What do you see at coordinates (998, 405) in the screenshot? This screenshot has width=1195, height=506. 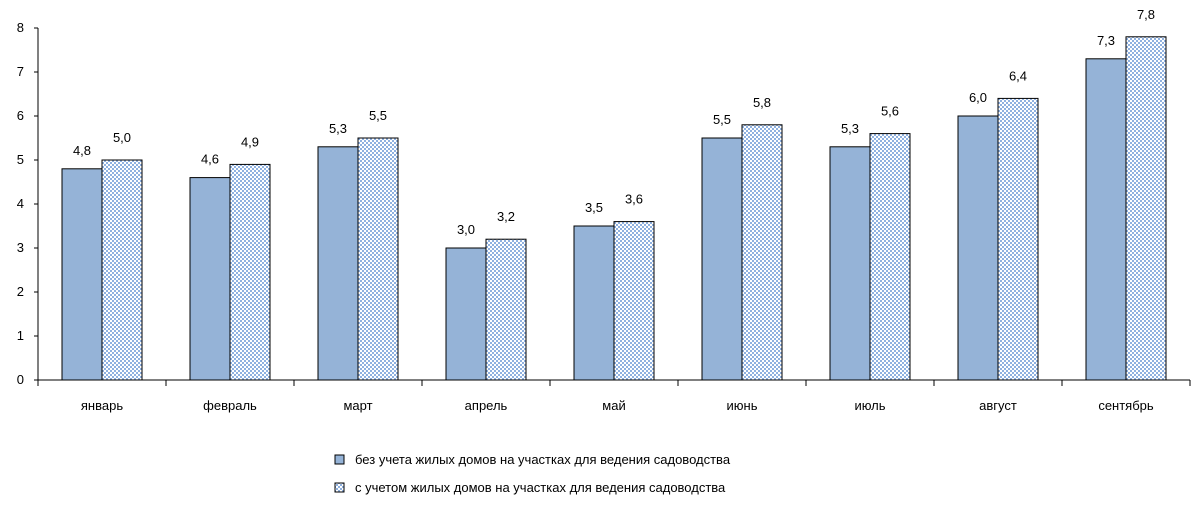 I see `x-category-label: август` at bounding box center [998, 405].